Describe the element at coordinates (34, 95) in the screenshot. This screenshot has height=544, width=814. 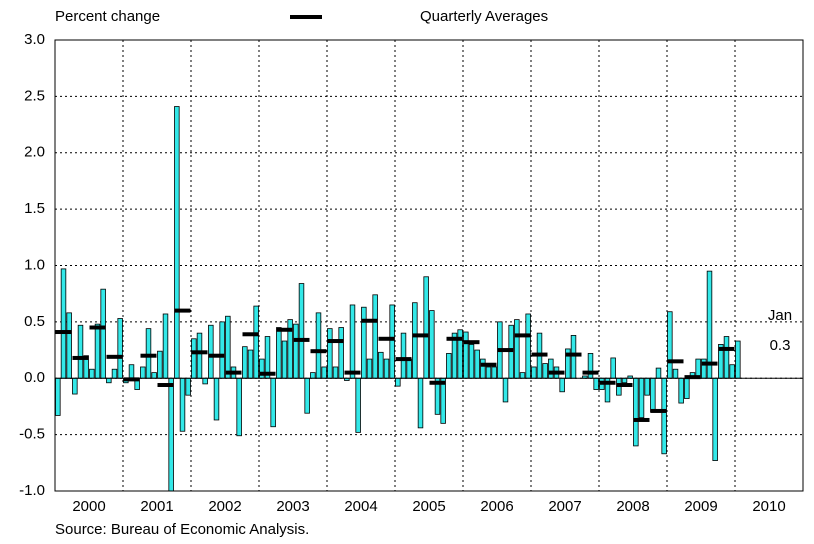
I see `y-tick-label: 2.5` at that location.